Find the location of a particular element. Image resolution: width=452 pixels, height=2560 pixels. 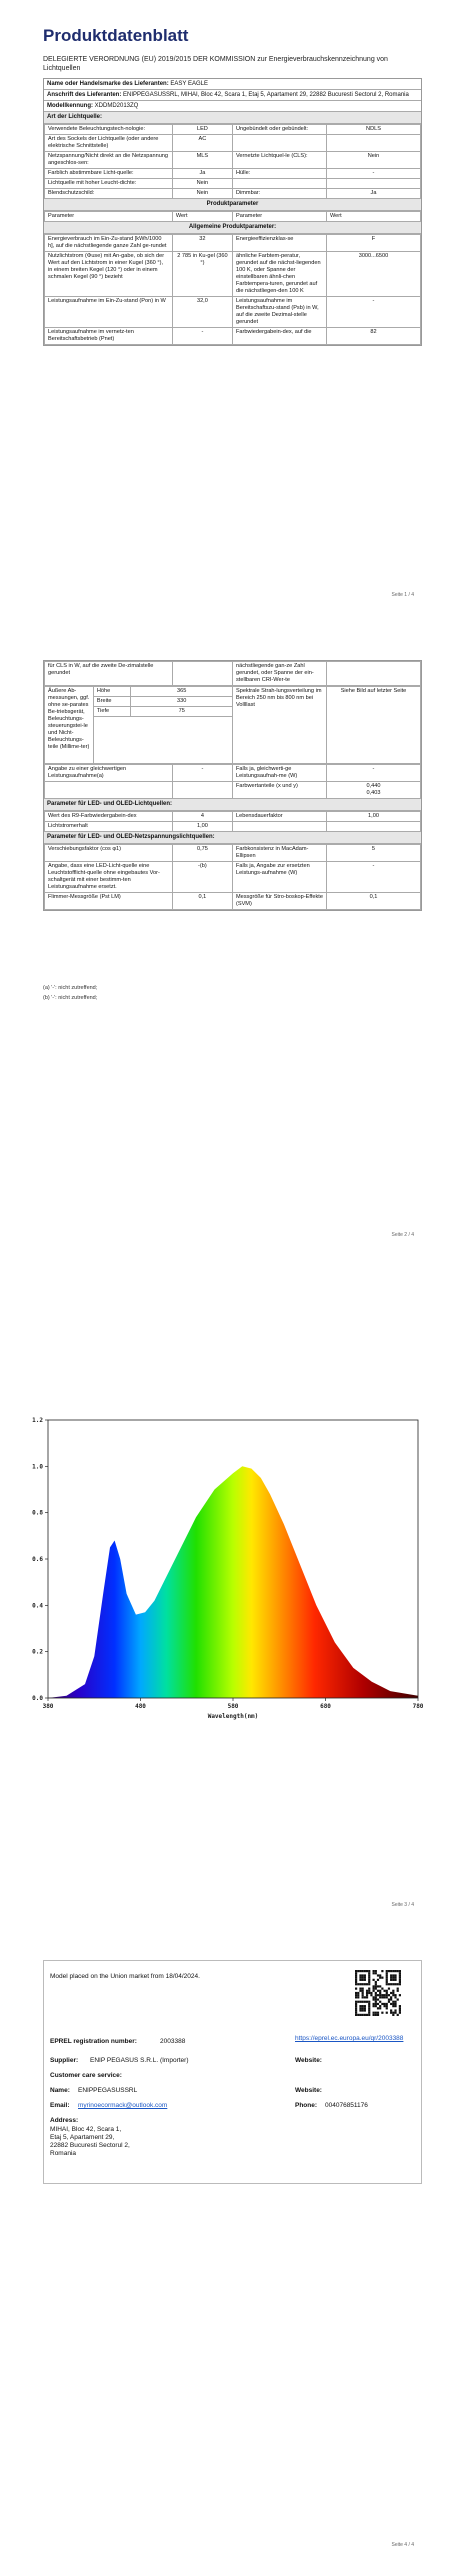

param-label: Farblich abstimmbare Licht-quelle: is located at coordinates (108, 173).